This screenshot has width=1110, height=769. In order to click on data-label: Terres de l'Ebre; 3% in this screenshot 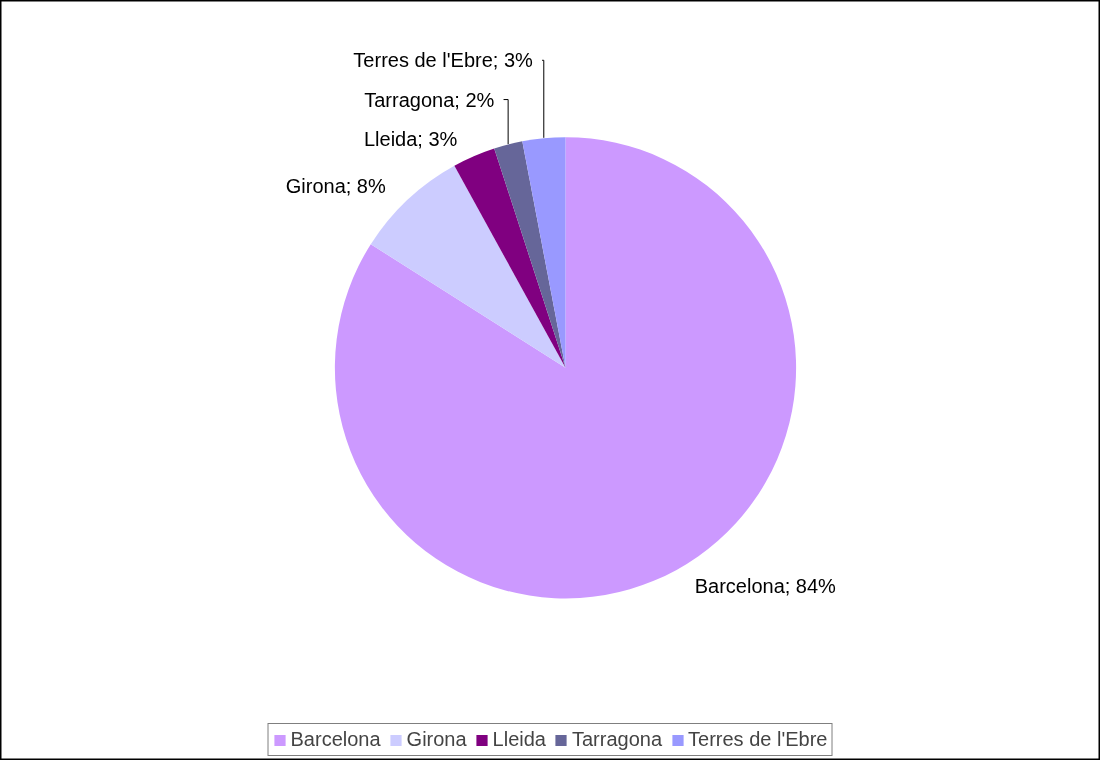, I will do `click(443, 60)`.